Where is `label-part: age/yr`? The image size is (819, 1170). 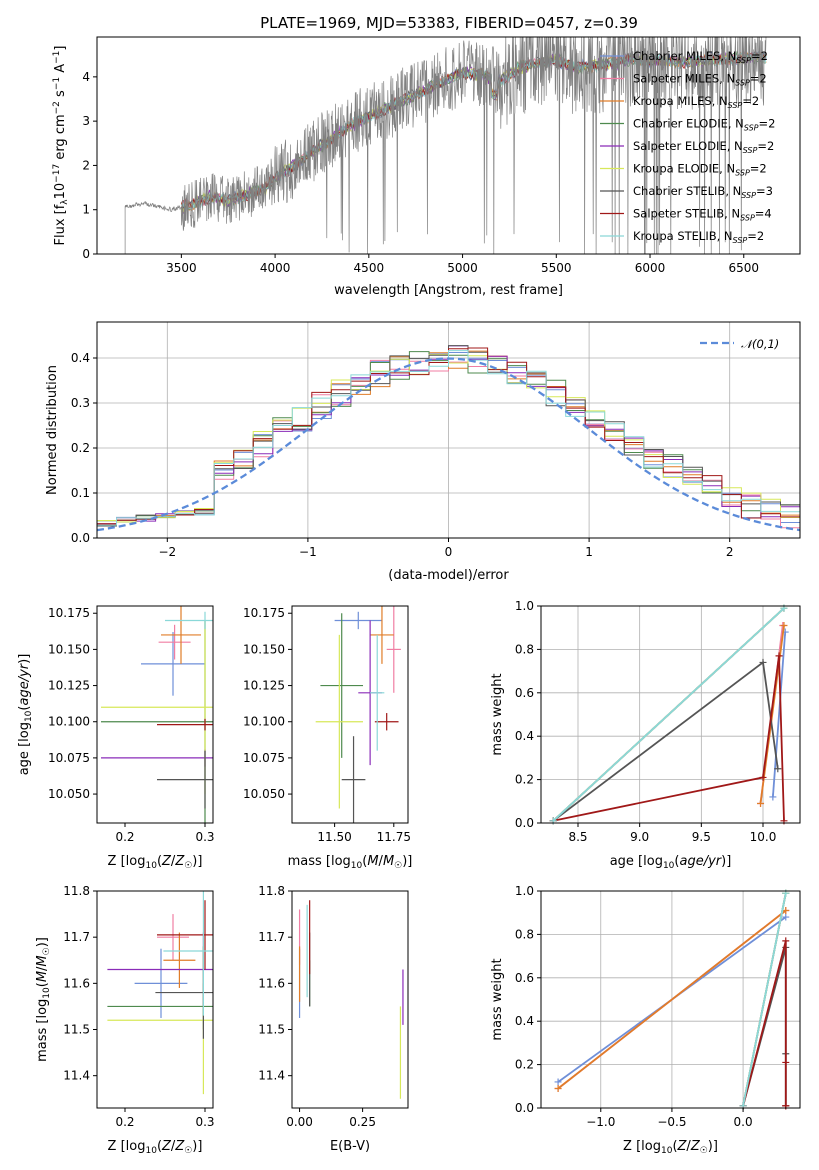 label-part: age/yr is located at coordinates (700, 861).